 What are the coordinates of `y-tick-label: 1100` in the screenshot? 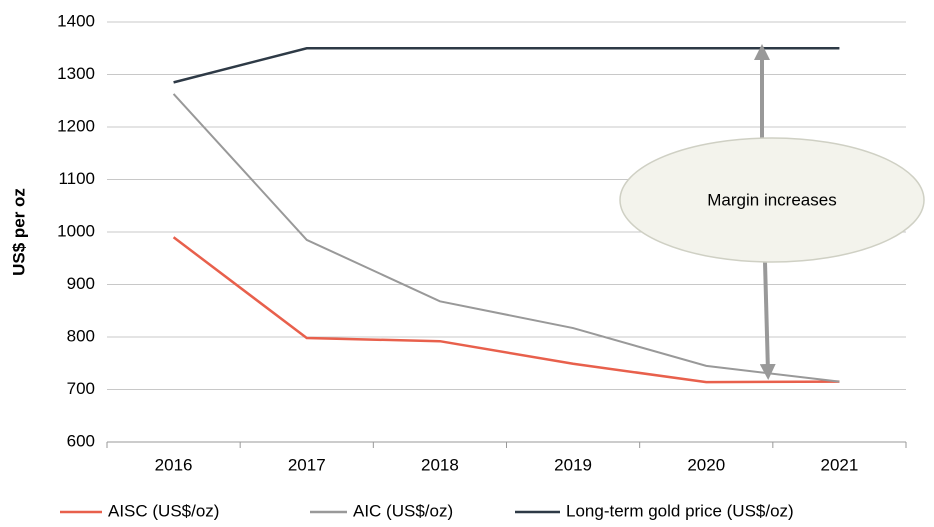 It's located at (76, 178).